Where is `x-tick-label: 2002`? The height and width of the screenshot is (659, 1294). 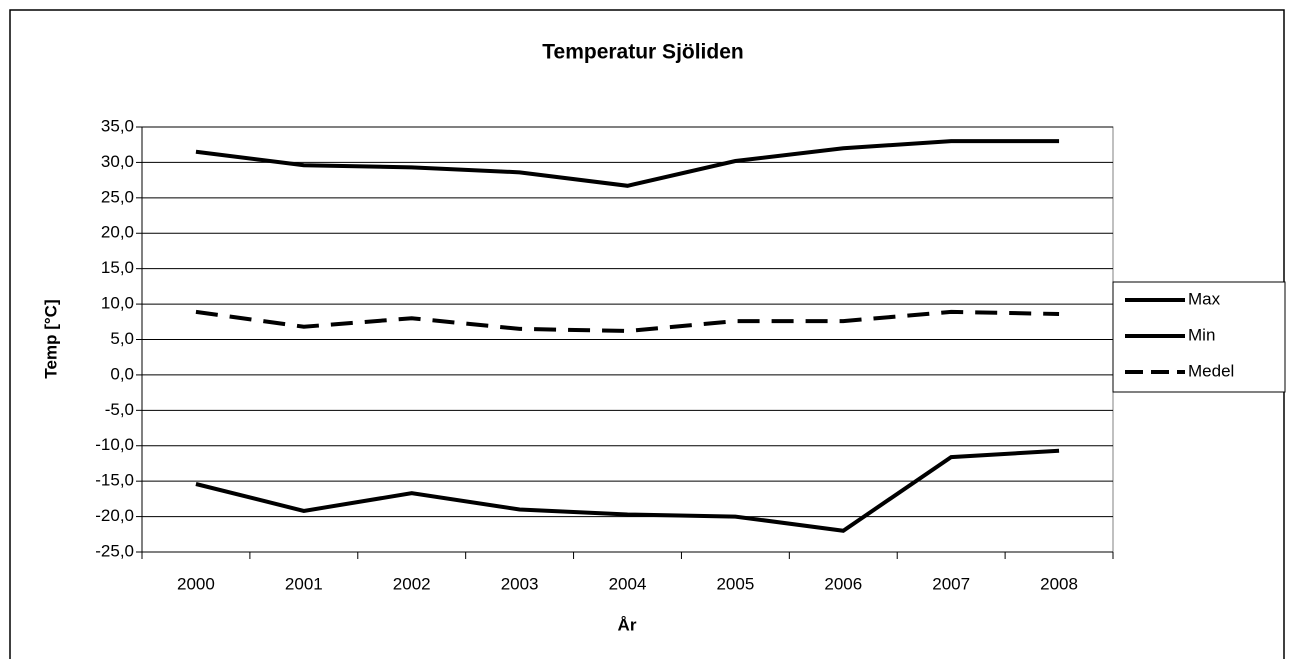 x-tick-label: 2002 is located at coordinates (412, 583).